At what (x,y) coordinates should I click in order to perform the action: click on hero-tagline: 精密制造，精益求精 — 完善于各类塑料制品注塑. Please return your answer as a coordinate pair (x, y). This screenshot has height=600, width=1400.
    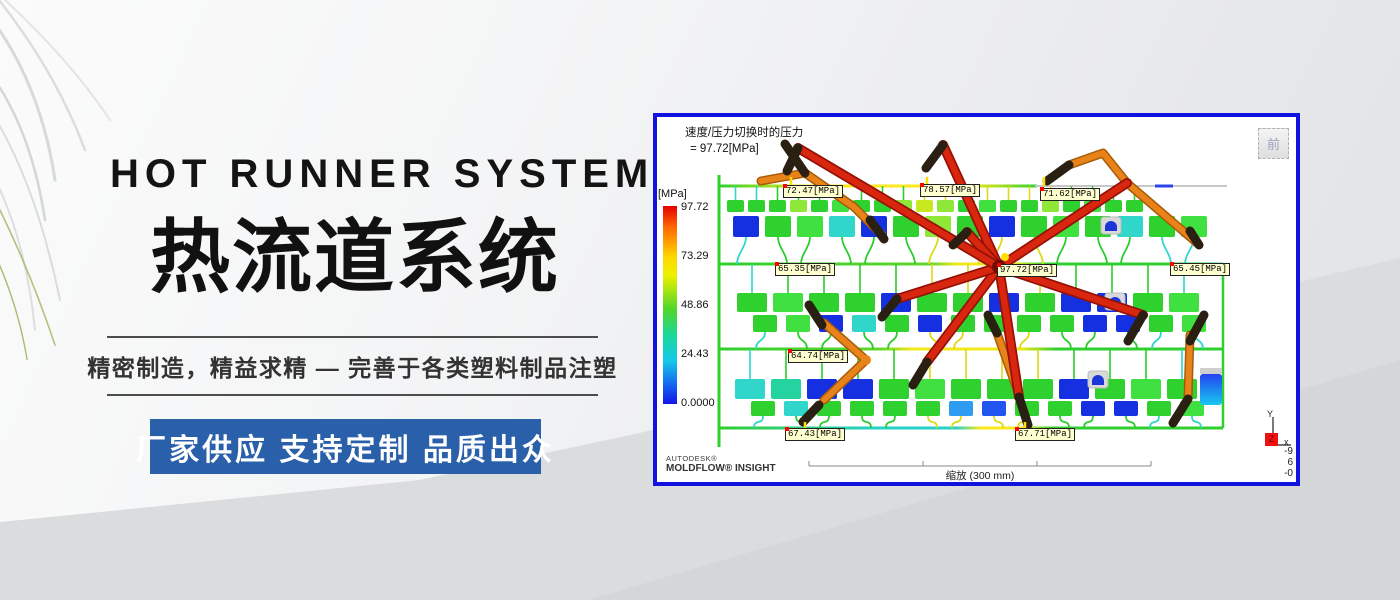
    Looking at the image, I should click on (352, 368).